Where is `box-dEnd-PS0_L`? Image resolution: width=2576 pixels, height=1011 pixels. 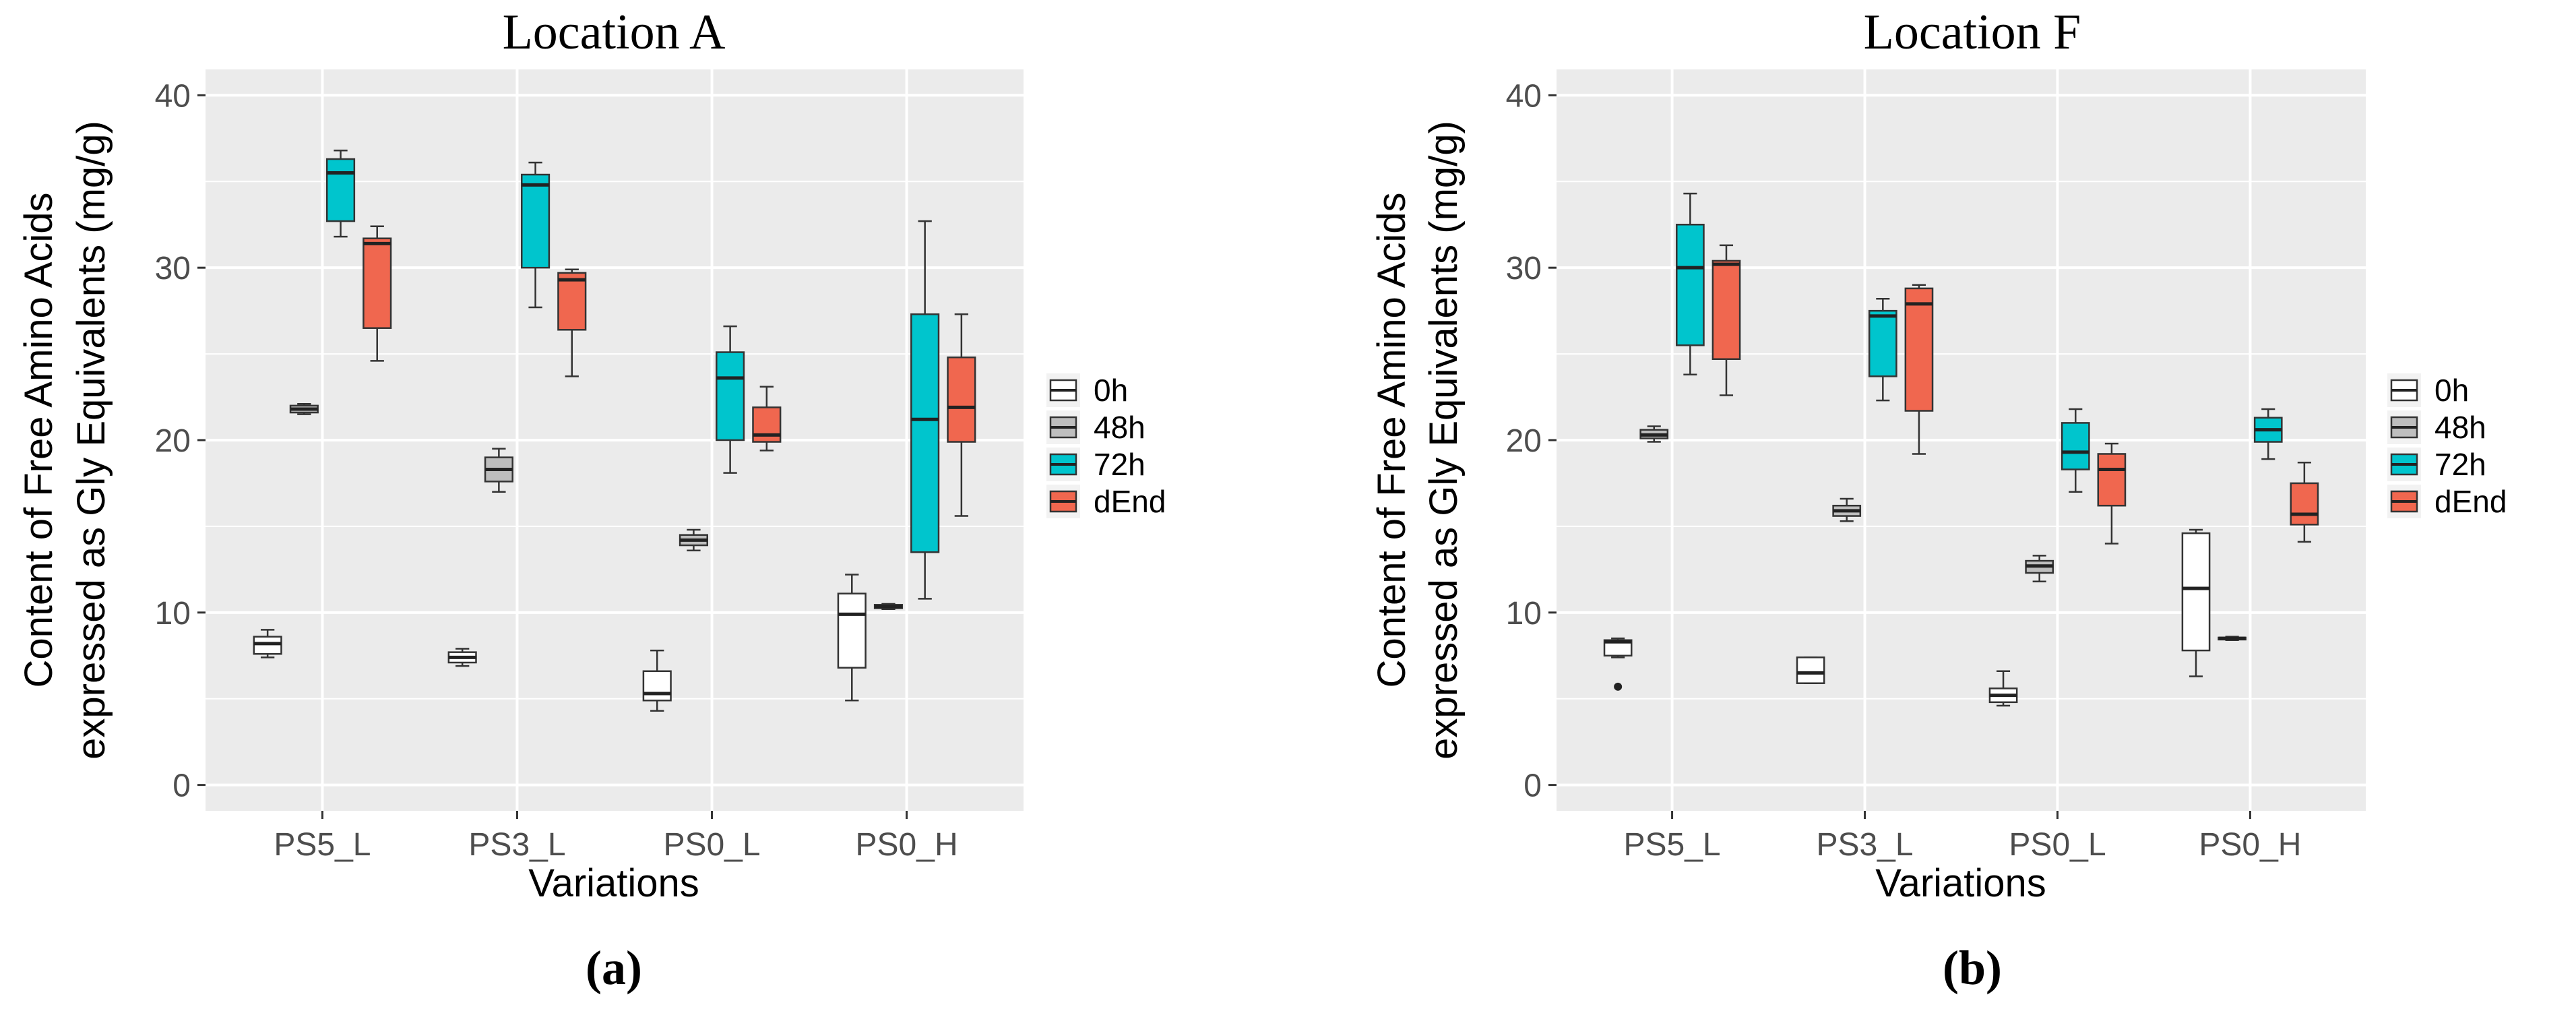 box-dEnd-PS0_L is located at coordinates (2112, 493).